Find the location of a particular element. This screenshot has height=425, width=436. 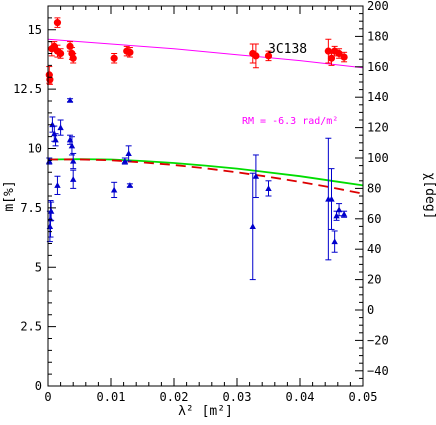

x-tick-label: 0.04 is located at coordinates (300, 397).